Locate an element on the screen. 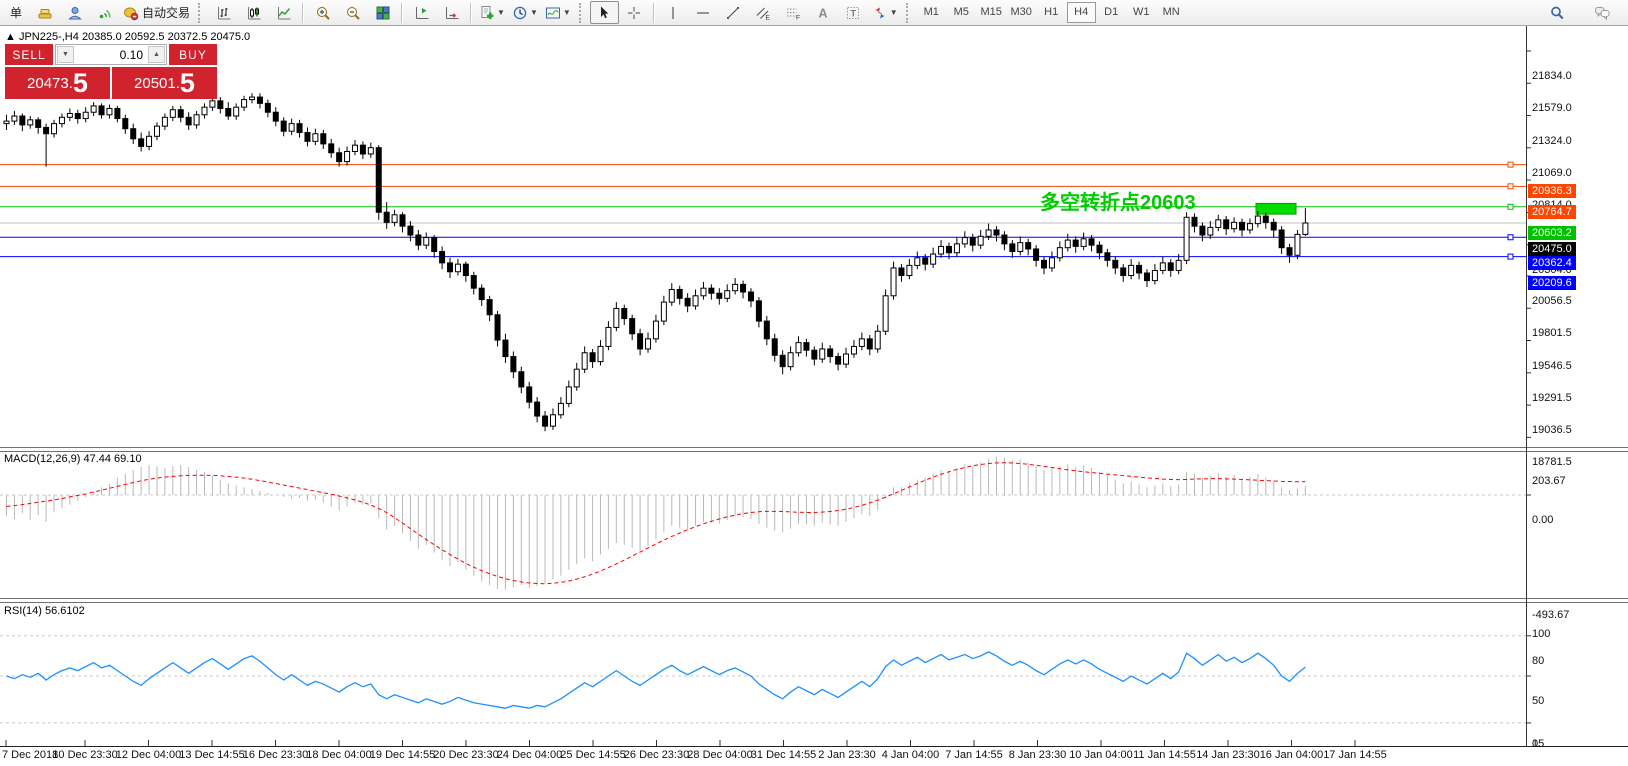 The height and width of the screenshot is (766, 1628). periods-icon: ▼ is located at coordinates (525, 12).